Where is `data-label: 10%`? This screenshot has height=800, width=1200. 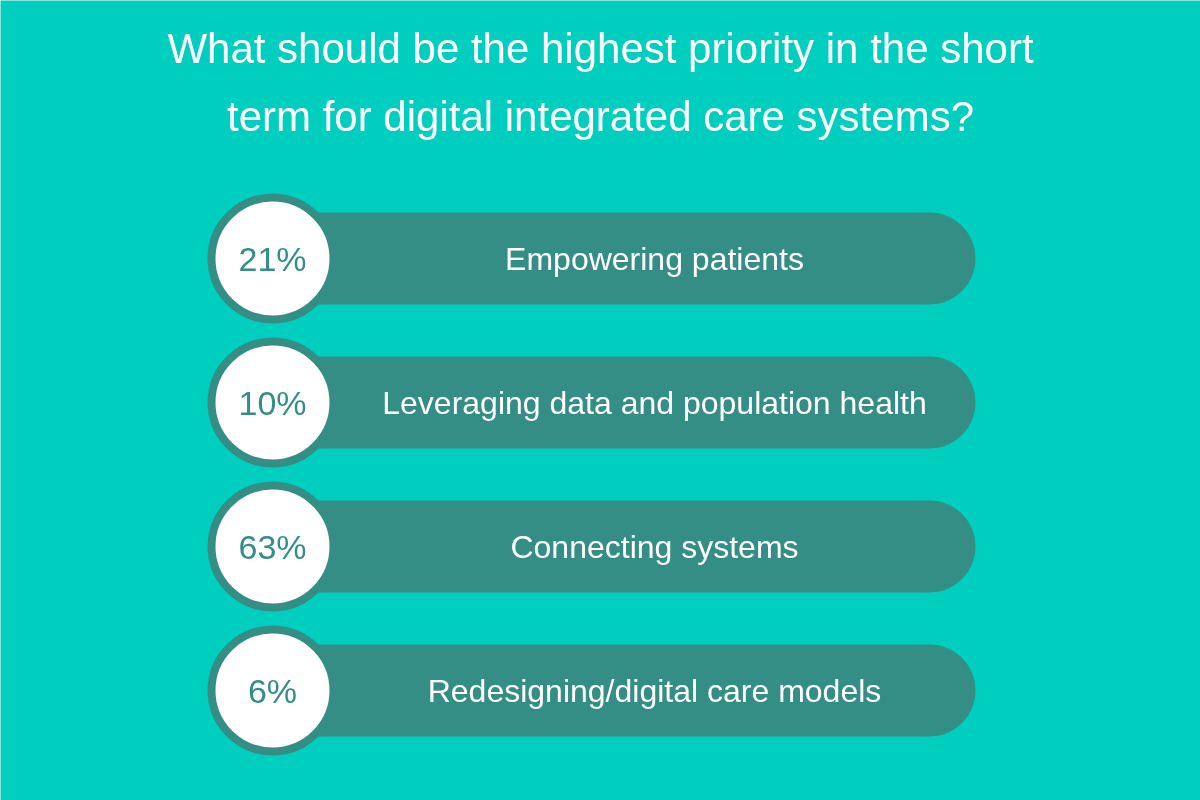
data-label: 10% is located at coordinates (272, 402).